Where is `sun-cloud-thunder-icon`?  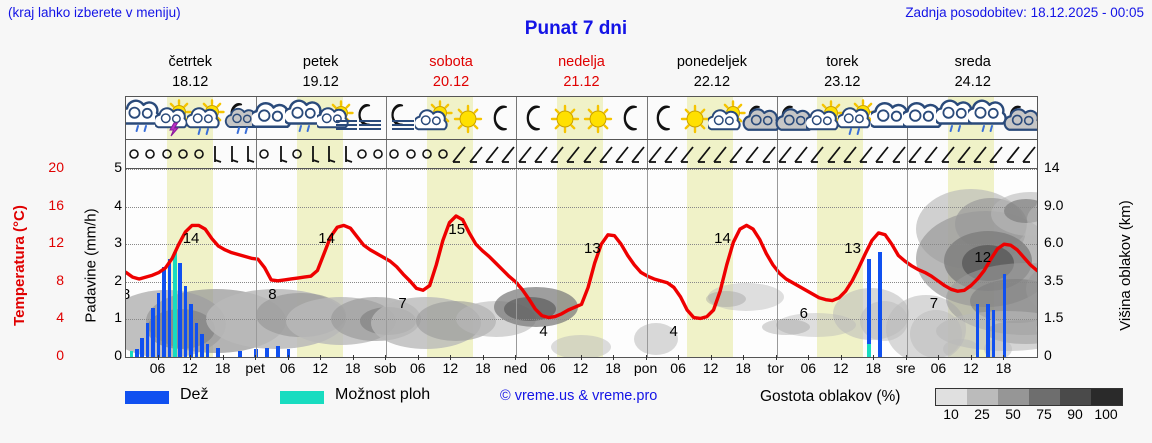
sun-cloud-thunder-icon is located at coordinates (173, 119).